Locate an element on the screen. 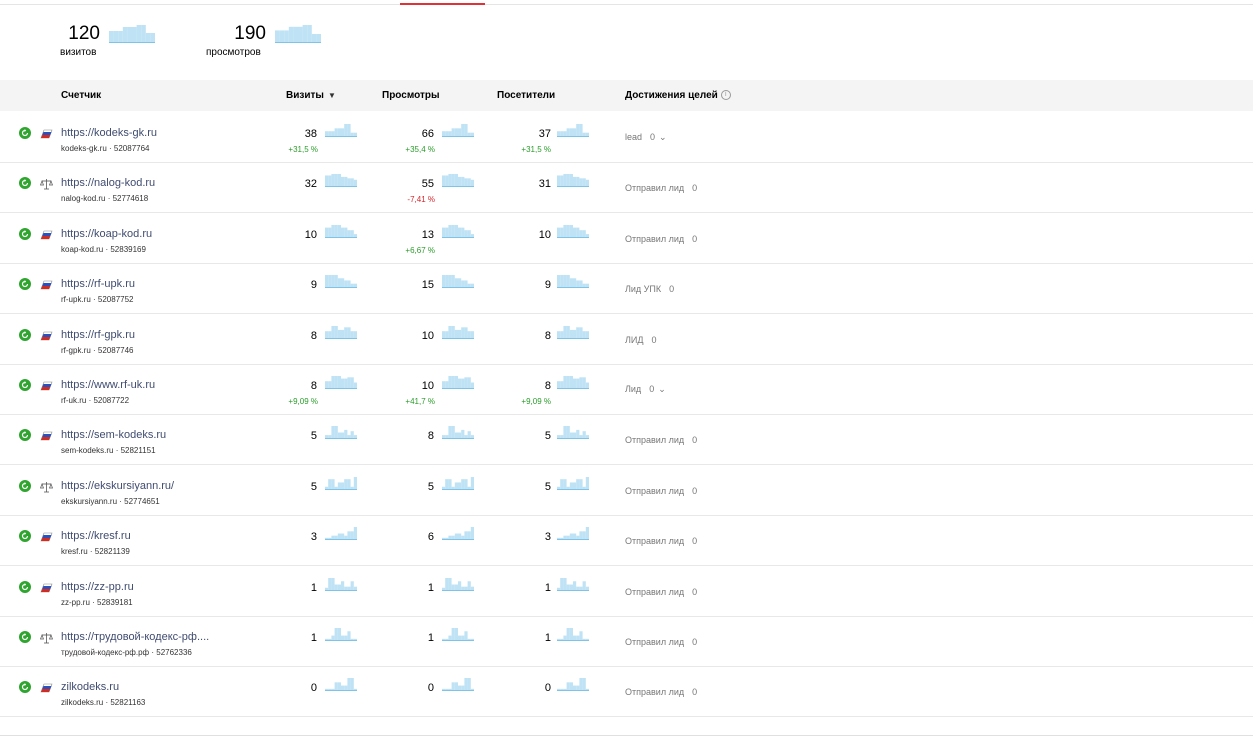  goal-cell: Отправил лид 0 is located at coordinates (661, 440).